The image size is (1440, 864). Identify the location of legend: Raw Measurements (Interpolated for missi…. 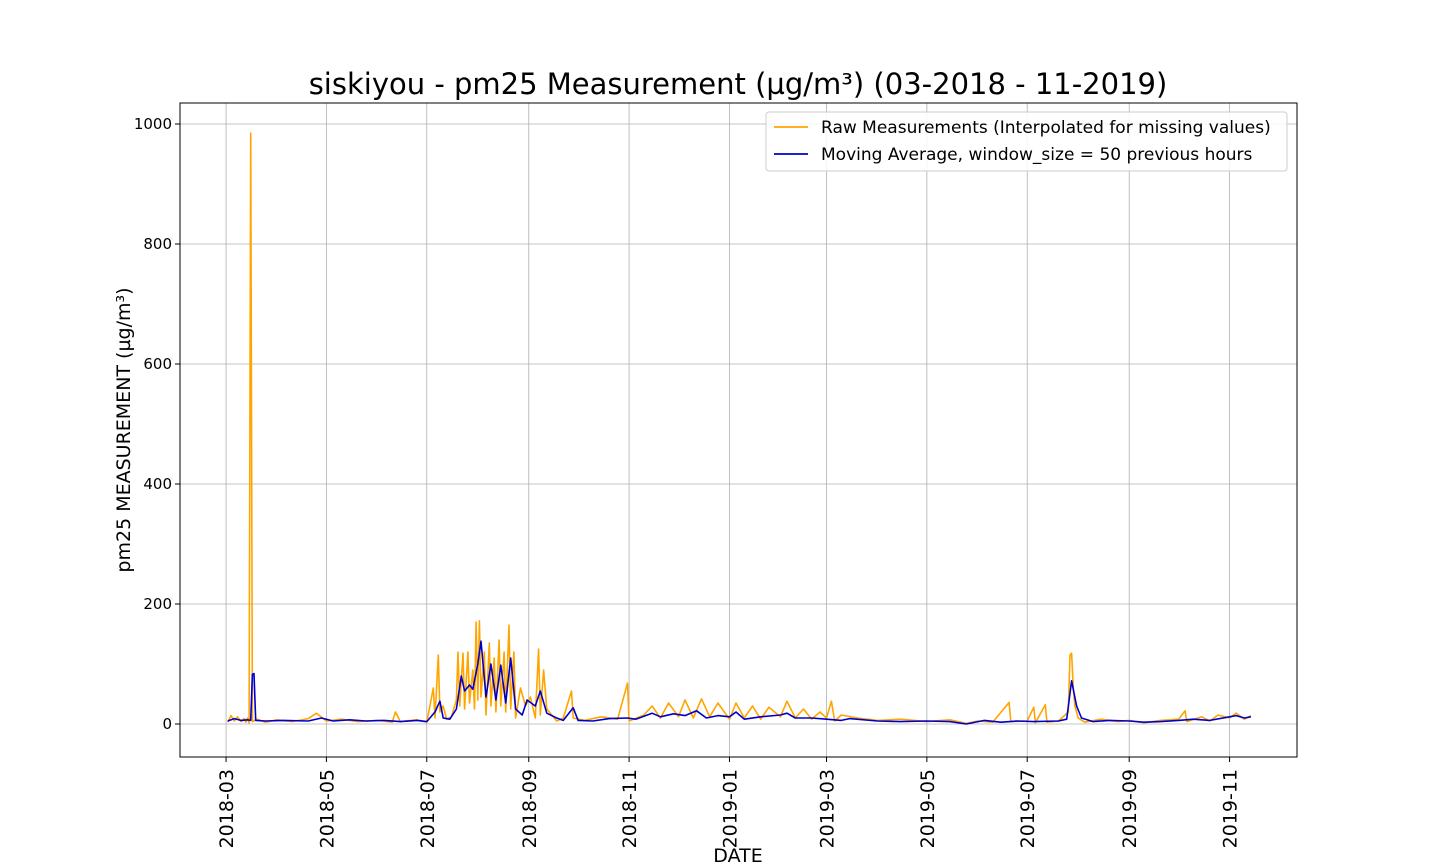
(1026, 141).